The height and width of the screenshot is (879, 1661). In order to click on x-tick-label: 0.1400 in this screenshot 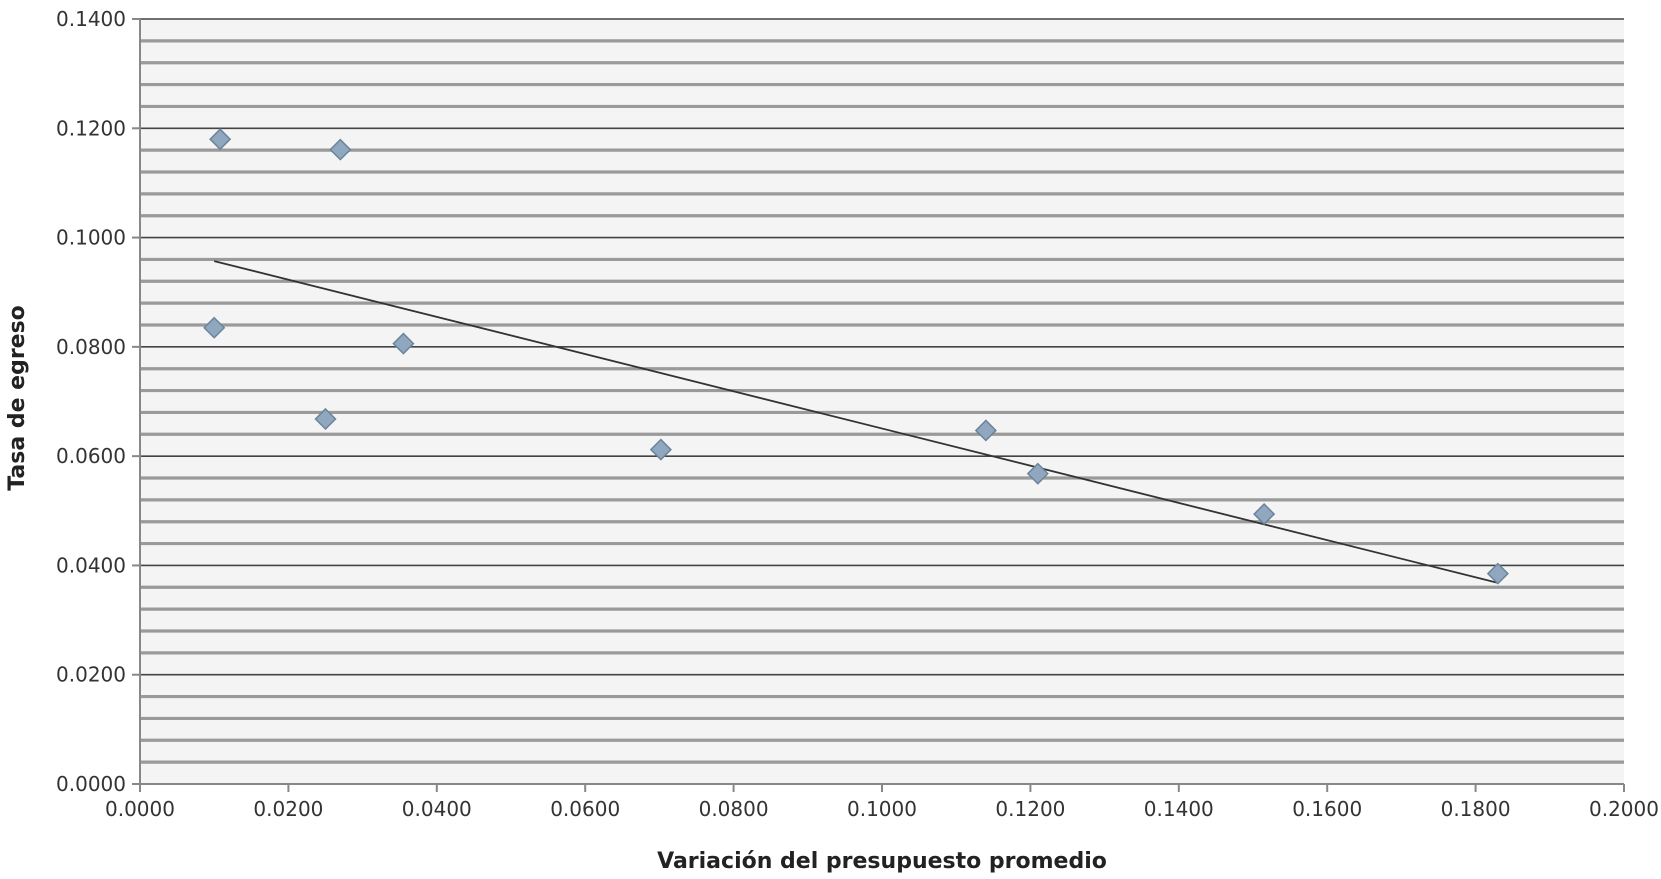, I will do `click(1179, 809)`.